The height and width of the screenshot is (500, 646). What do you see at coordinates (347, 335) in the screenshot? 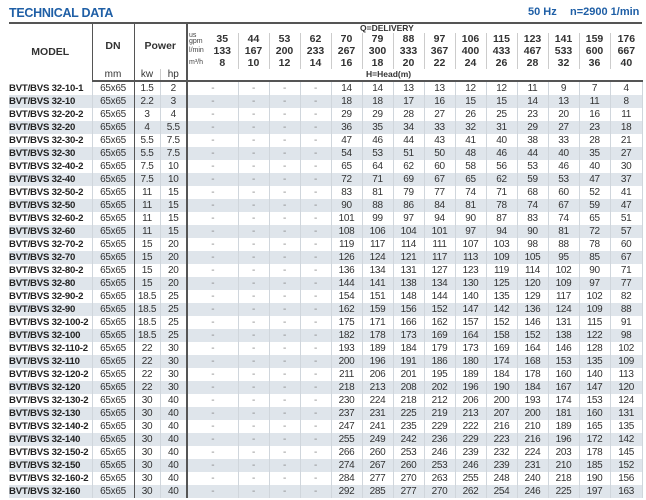
I see `head-value-cell: 182` at bounding box center [347, 335].